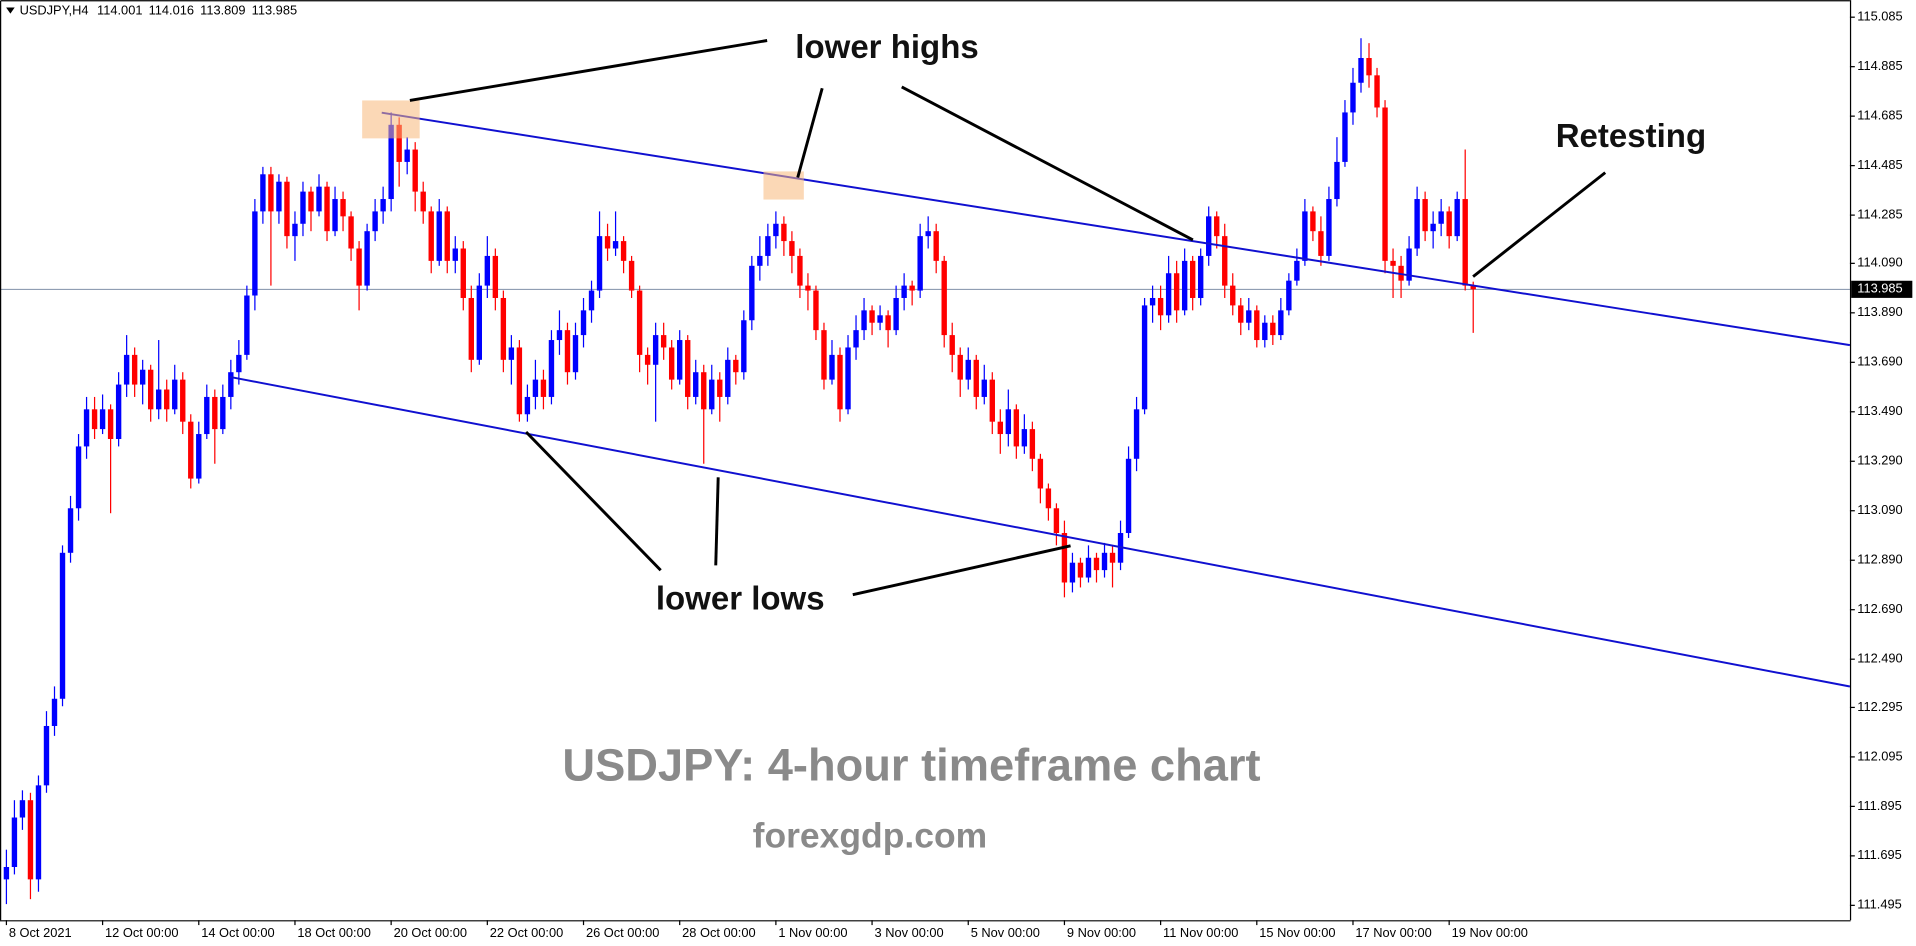  I want to click on chart-title: USDJPY: 4-hour timeframe chart, so click(911, 764).